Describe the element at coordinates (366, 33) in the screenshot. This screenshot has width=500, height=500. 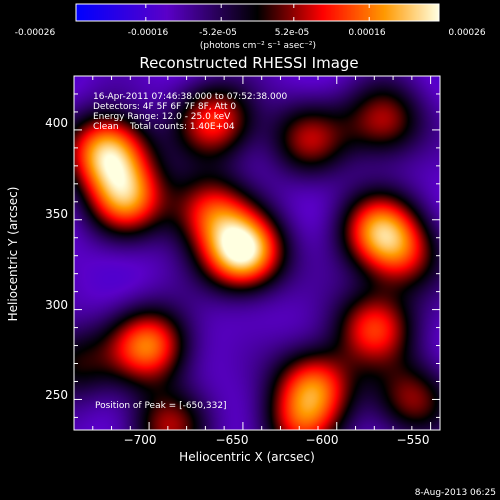
I see `colorbar-tick-label: 0.00016` at that location.